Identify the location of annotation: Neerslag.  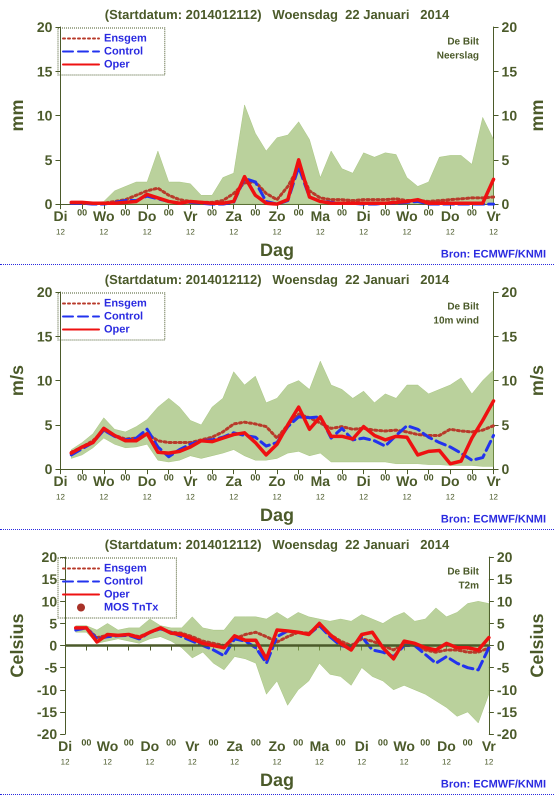
(457, 56).